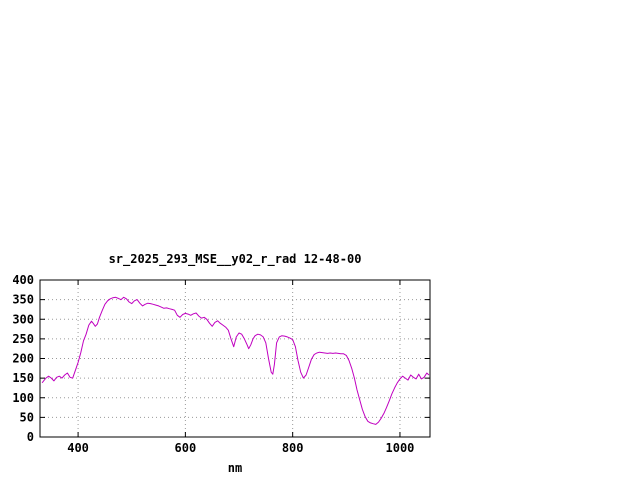  What do you see at coordinates (186, 448) in the screenshot?
I see `x-tick-label: 600` at bounding box center [186, 448].